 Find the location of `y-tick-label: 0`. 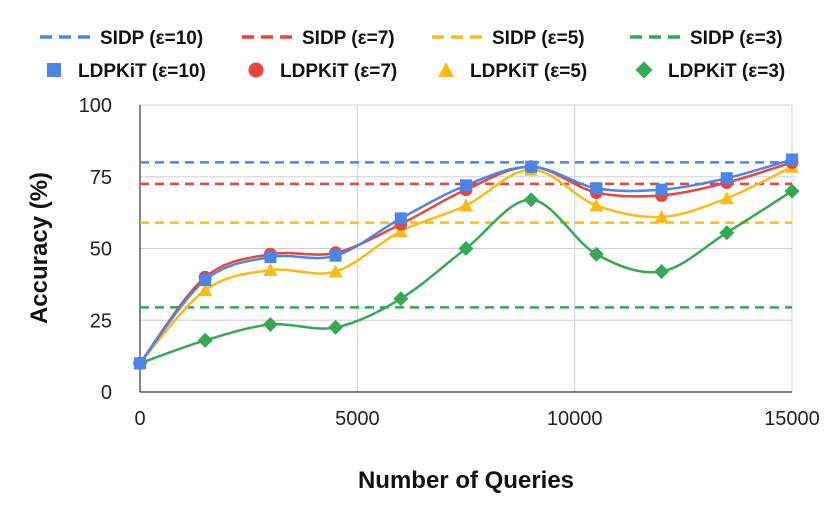

y-tick-label: 0 is located at coordinates (106, 393).